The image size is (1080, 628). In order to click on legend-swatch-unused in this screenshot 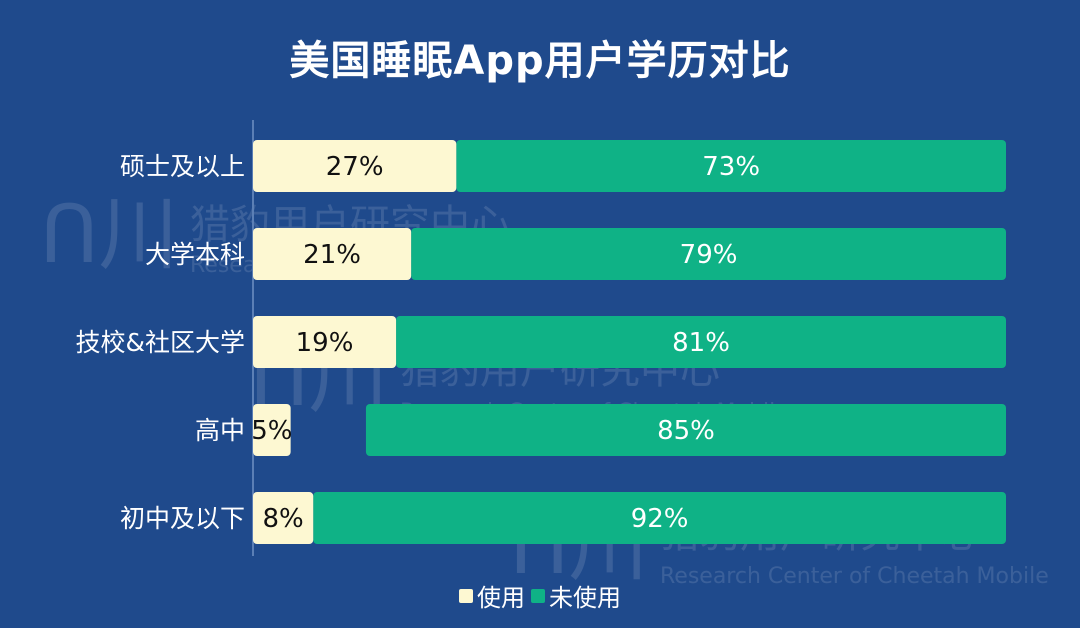, I will do `click(538, 595)`.